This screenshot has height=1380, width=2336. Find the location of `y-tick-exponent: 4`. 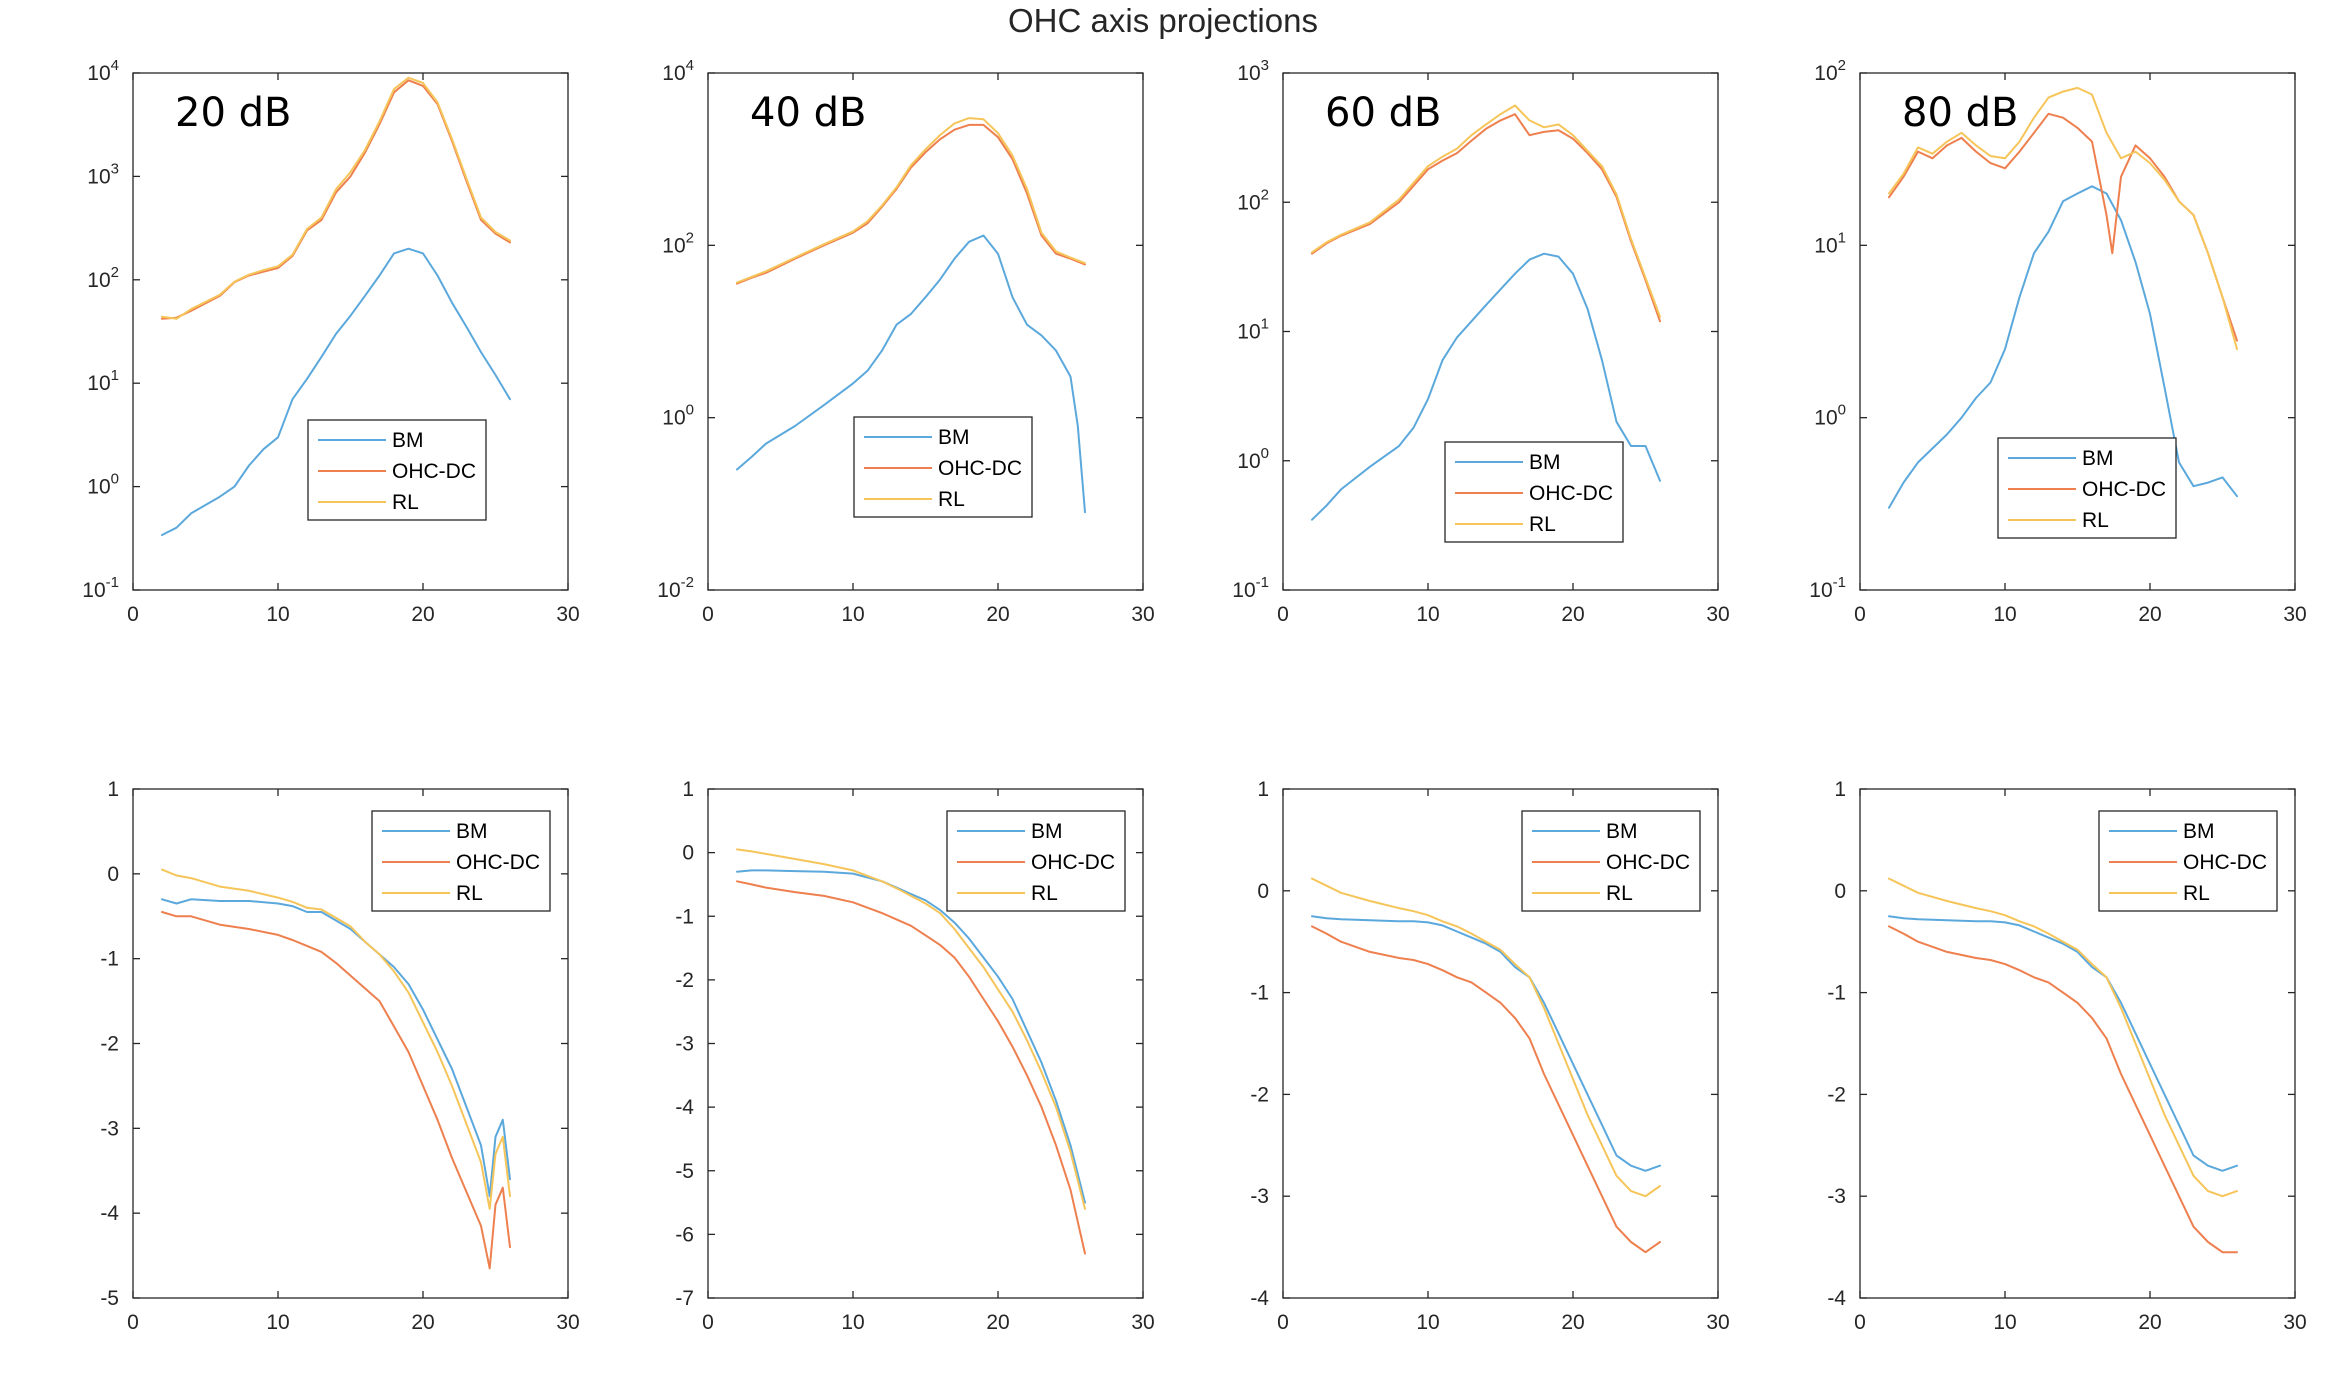

y-tick-exponent: 4 is located at coordinates (690, 65).